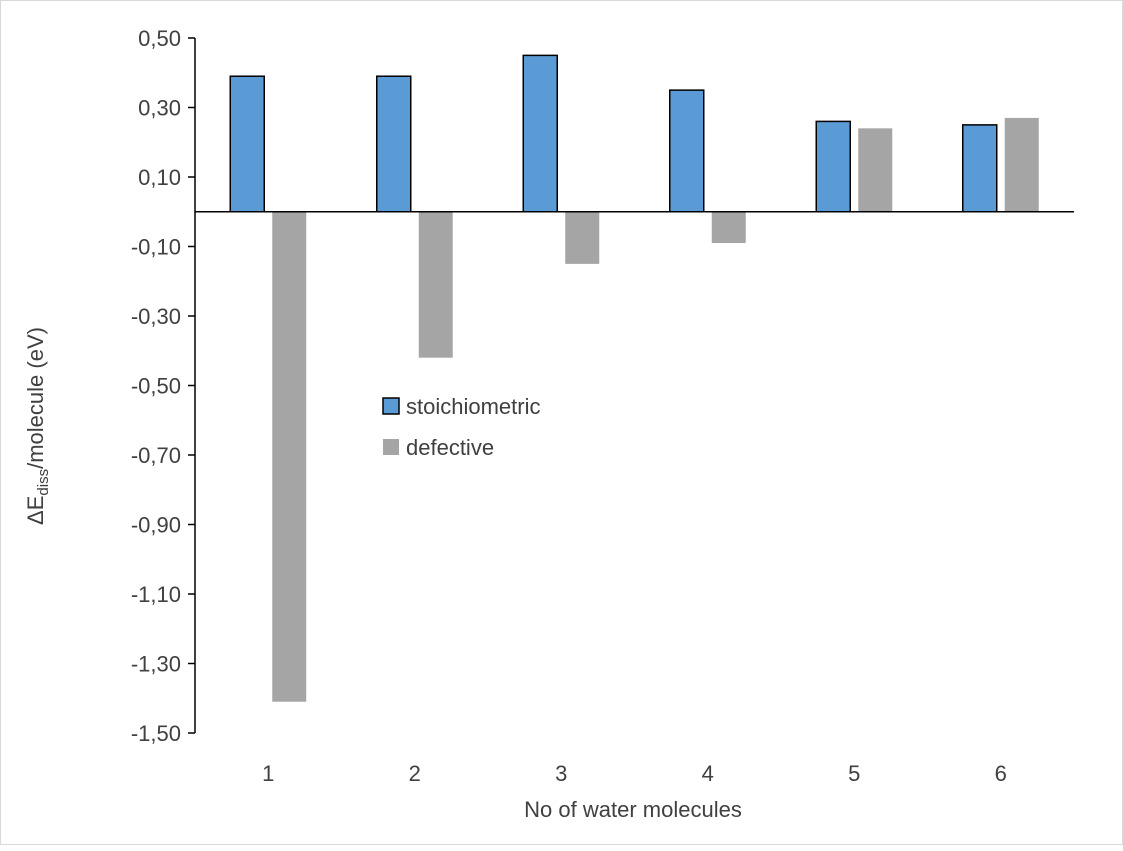  I want to click on x-tick-label: 6, so click(1001, 773).